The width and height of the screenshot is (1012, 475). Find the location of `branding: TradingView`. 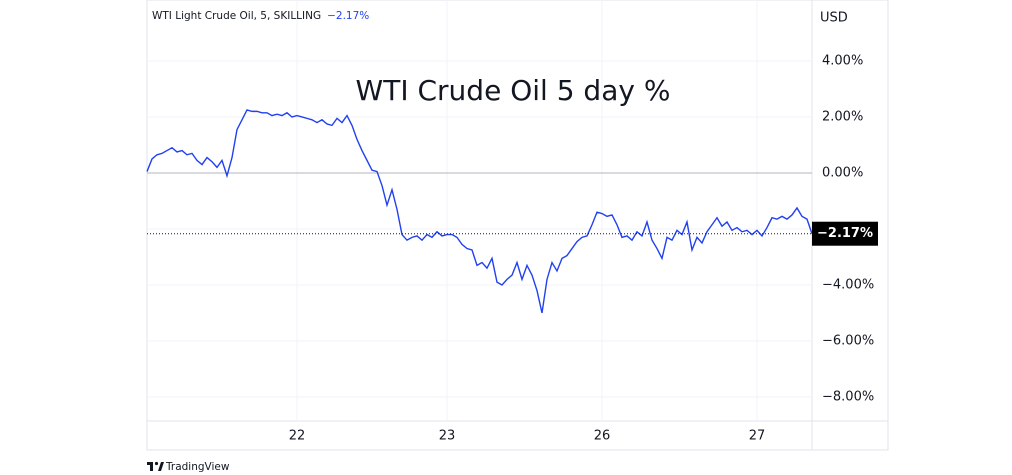

branding: TradingView is located at coordinates (197, 467).